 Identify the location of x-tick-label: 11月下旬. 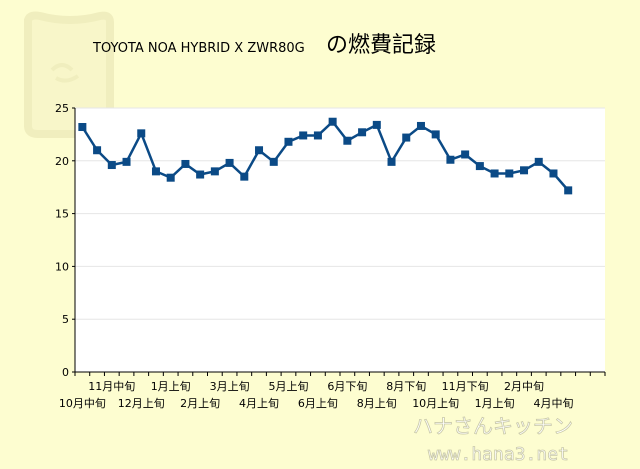
(465, 386).